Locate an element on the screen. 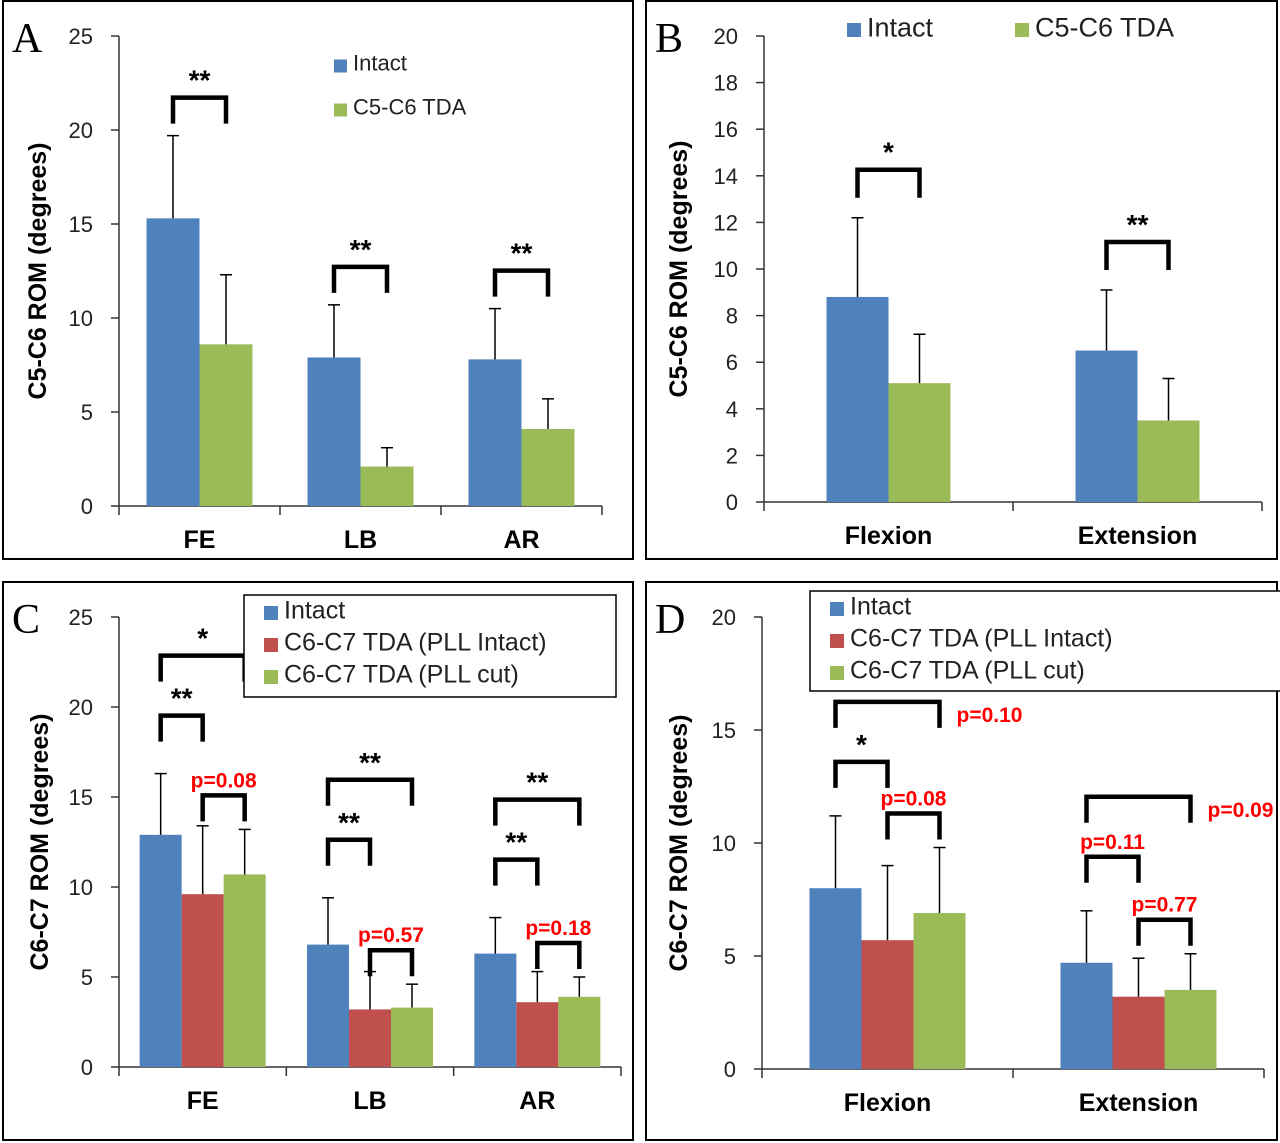 The width and height of the screenshot is (1280, 1143). panel-letter-d: D is located at coordinates (670, 620).